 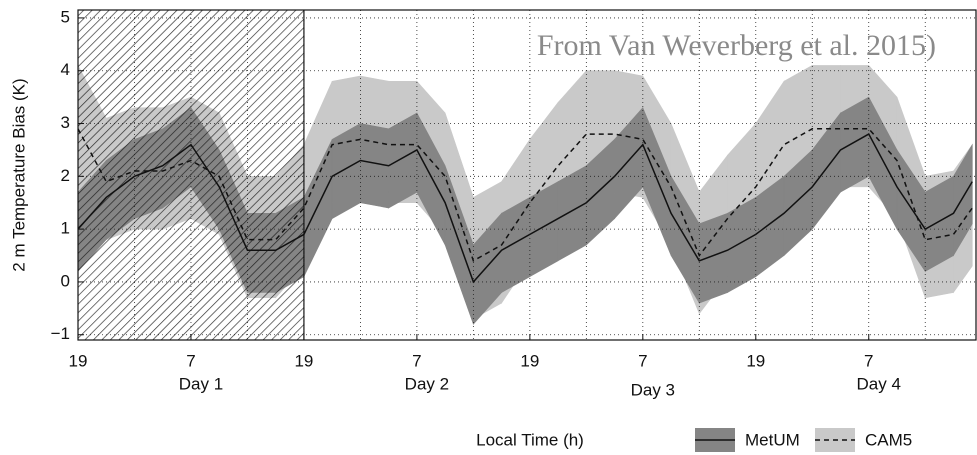 What do you see at coordinates (60, 333) in the screenshot?
I see `y-tick-label: −1` at bounding box center [60, 333].